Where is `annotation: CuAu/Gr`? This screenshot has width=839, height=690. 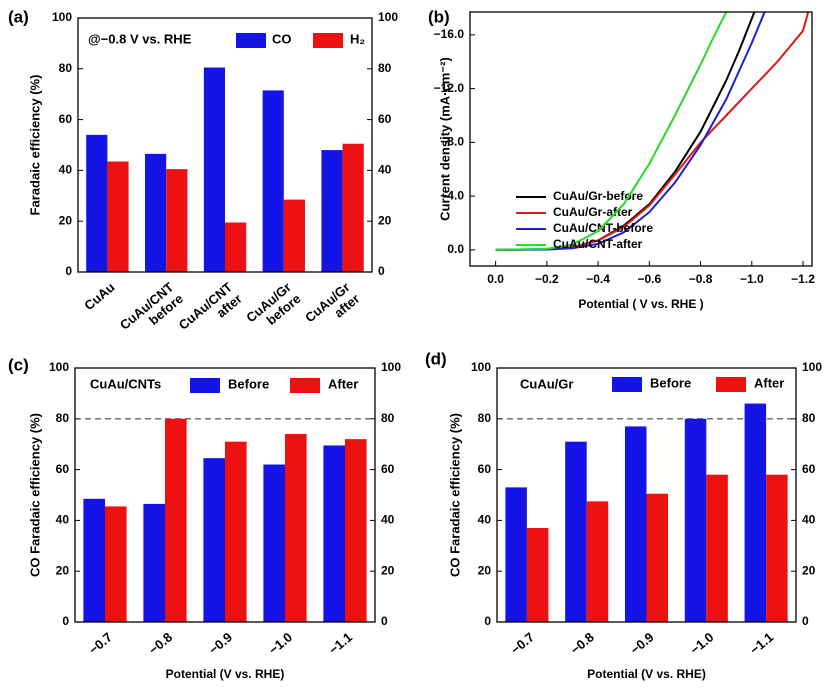
annotation: CuAu/Gr is located at coordinates (546, 383).